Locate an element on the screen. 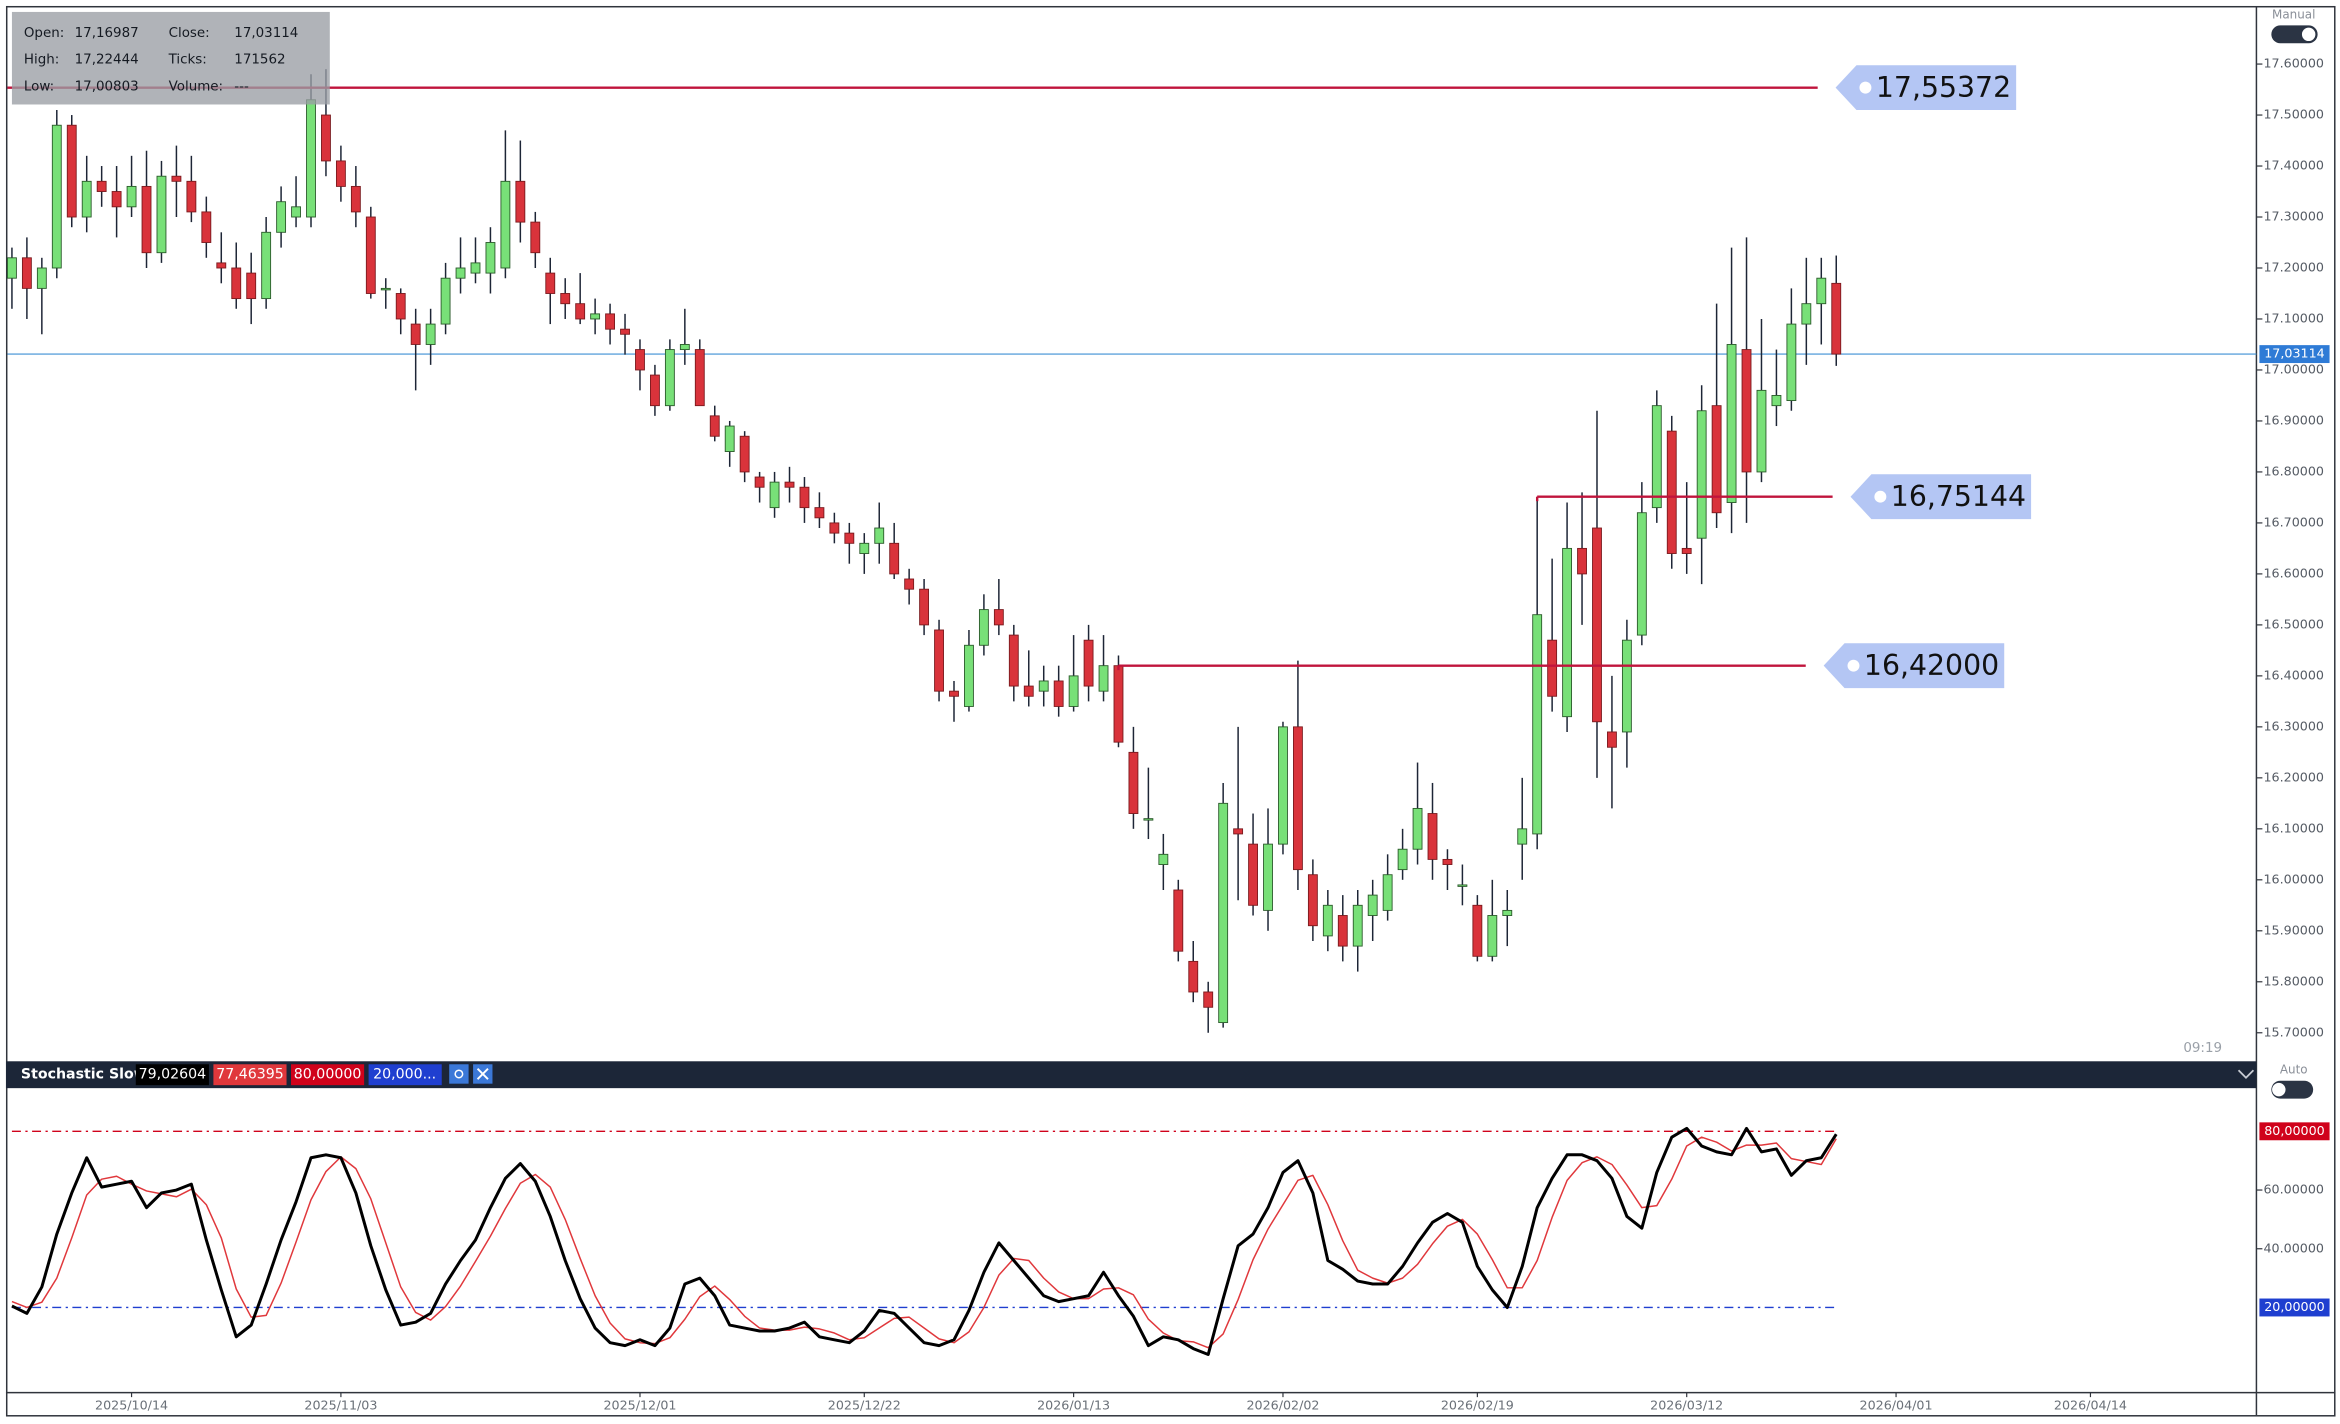 The image size is (2340, 1424). y-tick-label: 16.30000 is located at coordinates (2294, 725).